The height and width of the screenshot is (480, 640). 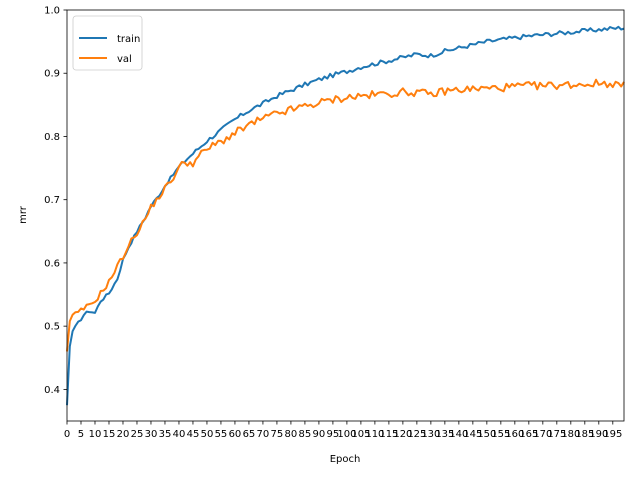 I want to click on x-tick-label: 20, so click(x=123, y=434).